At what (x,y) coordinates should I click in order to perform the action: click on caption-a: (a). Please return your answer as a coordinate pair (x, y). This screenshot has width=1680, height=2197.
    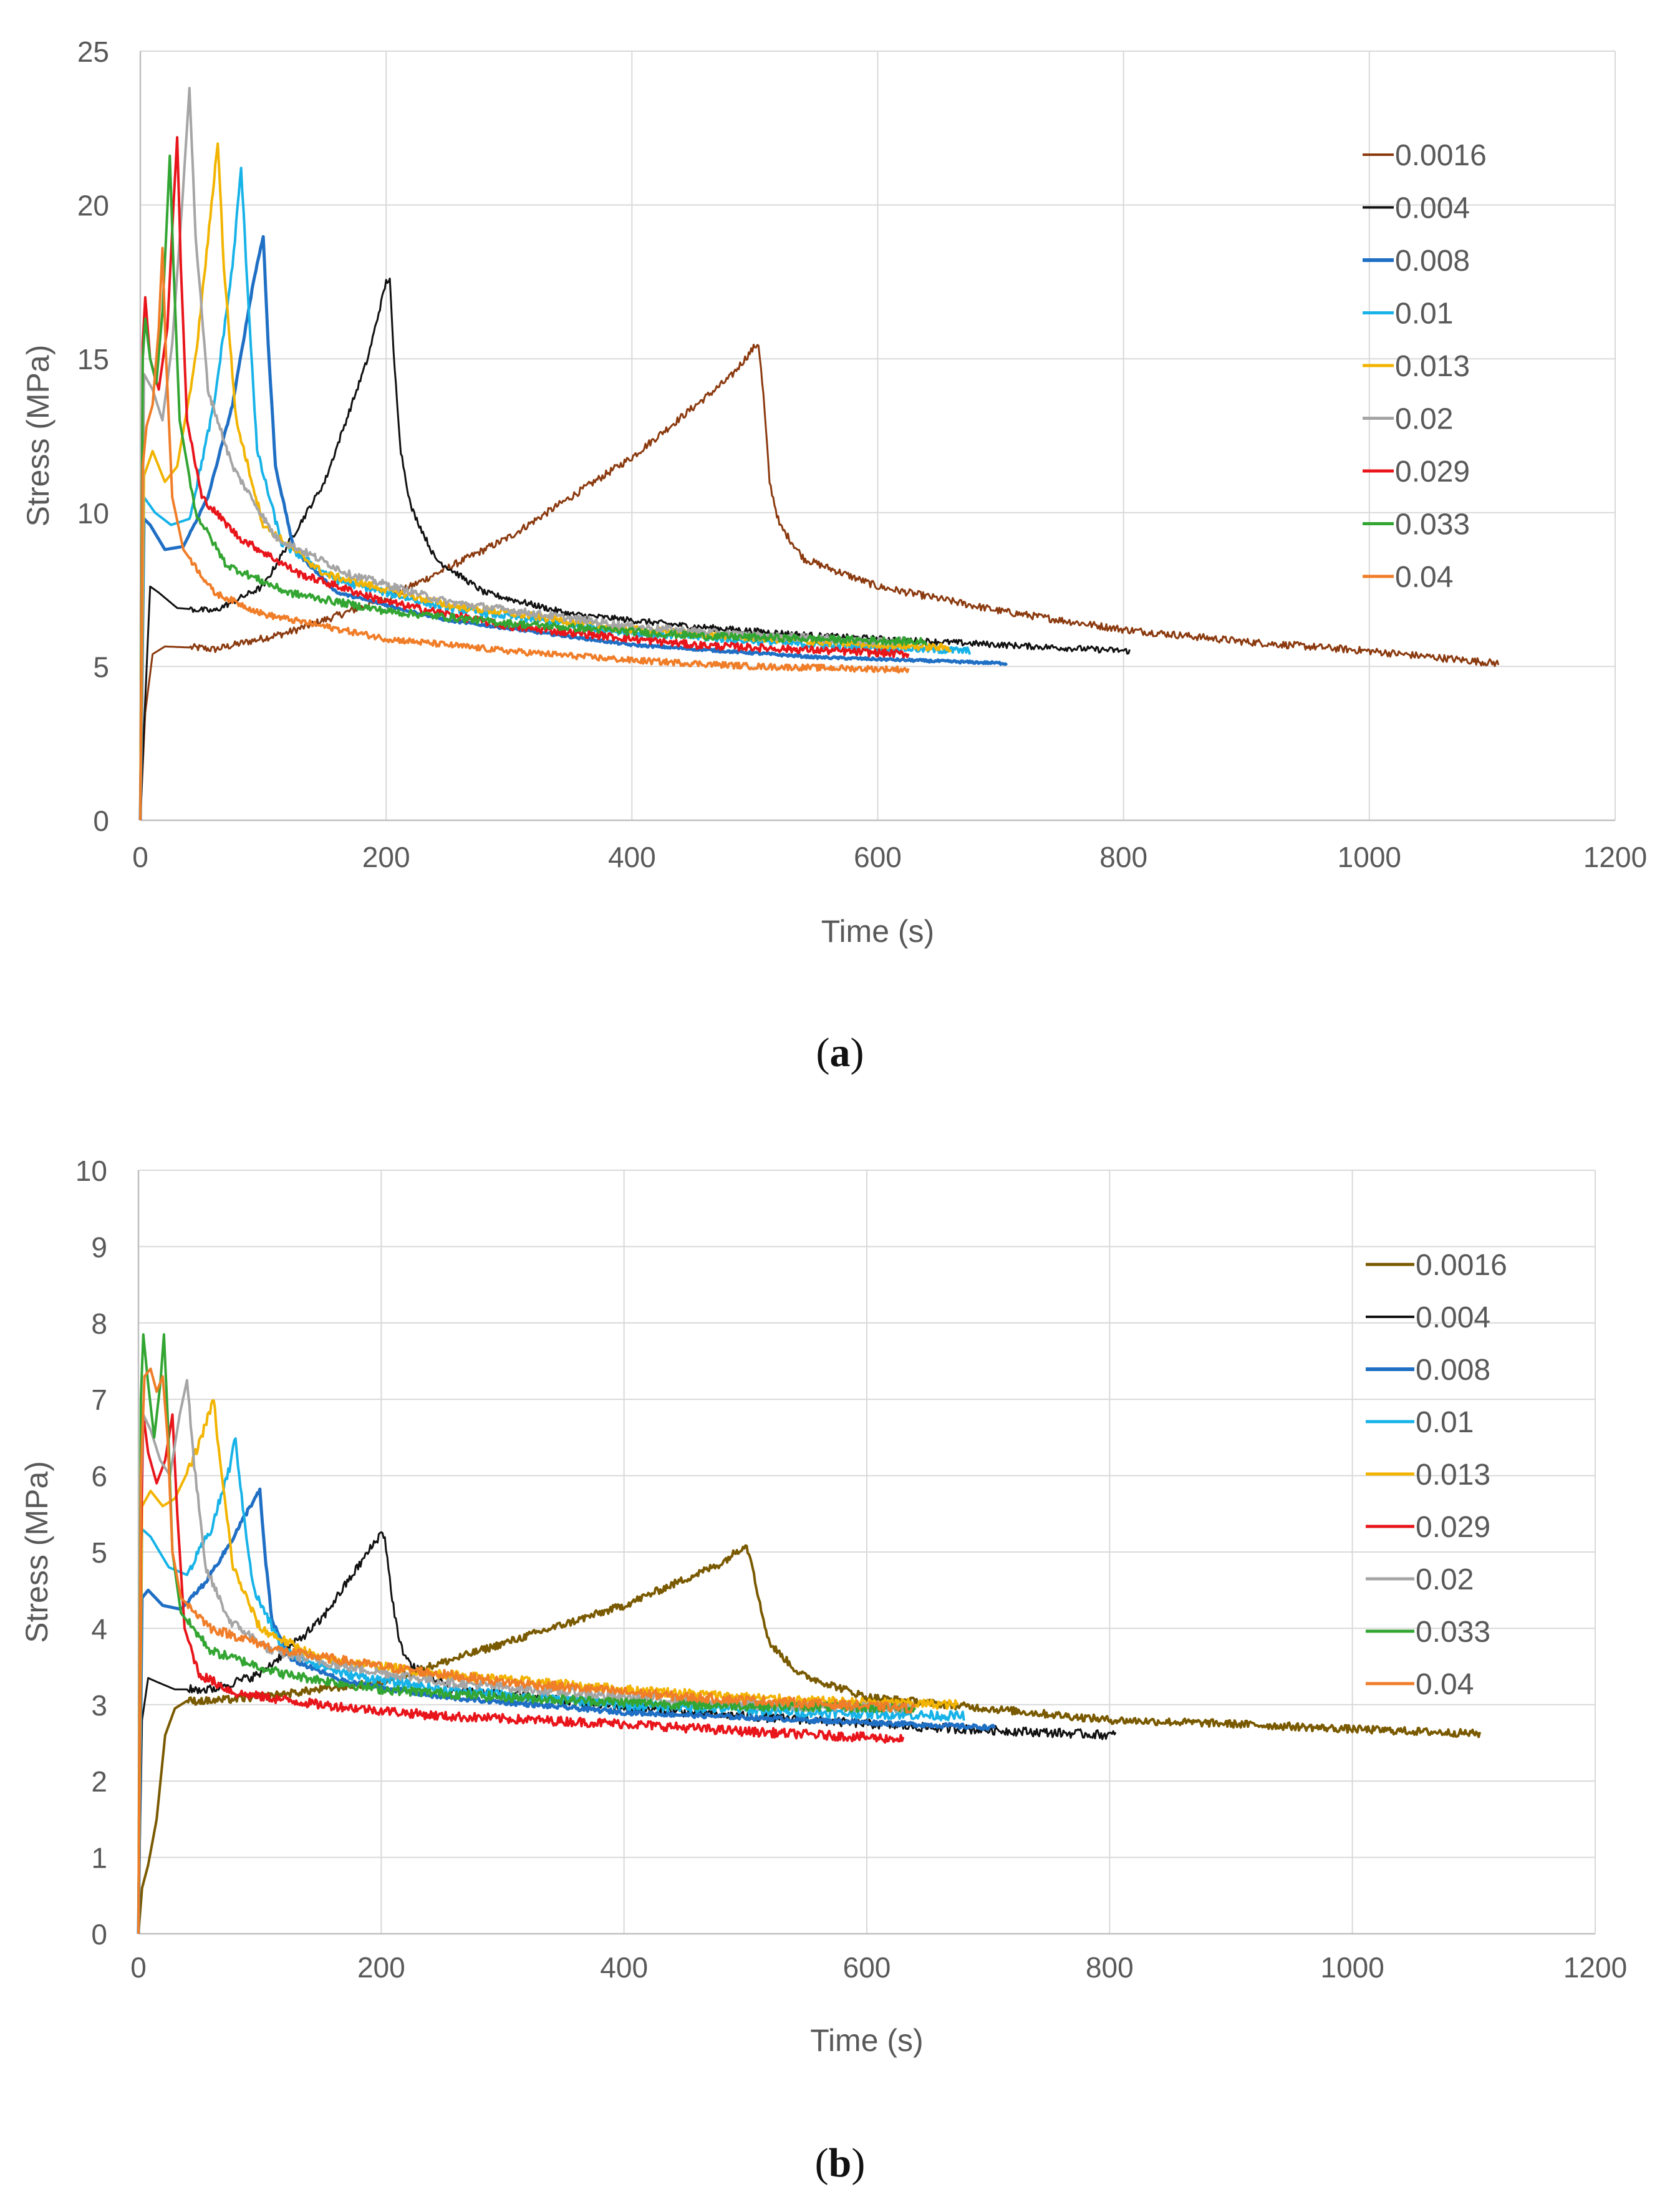
    Looking at the image, I should click on (840, 1052).